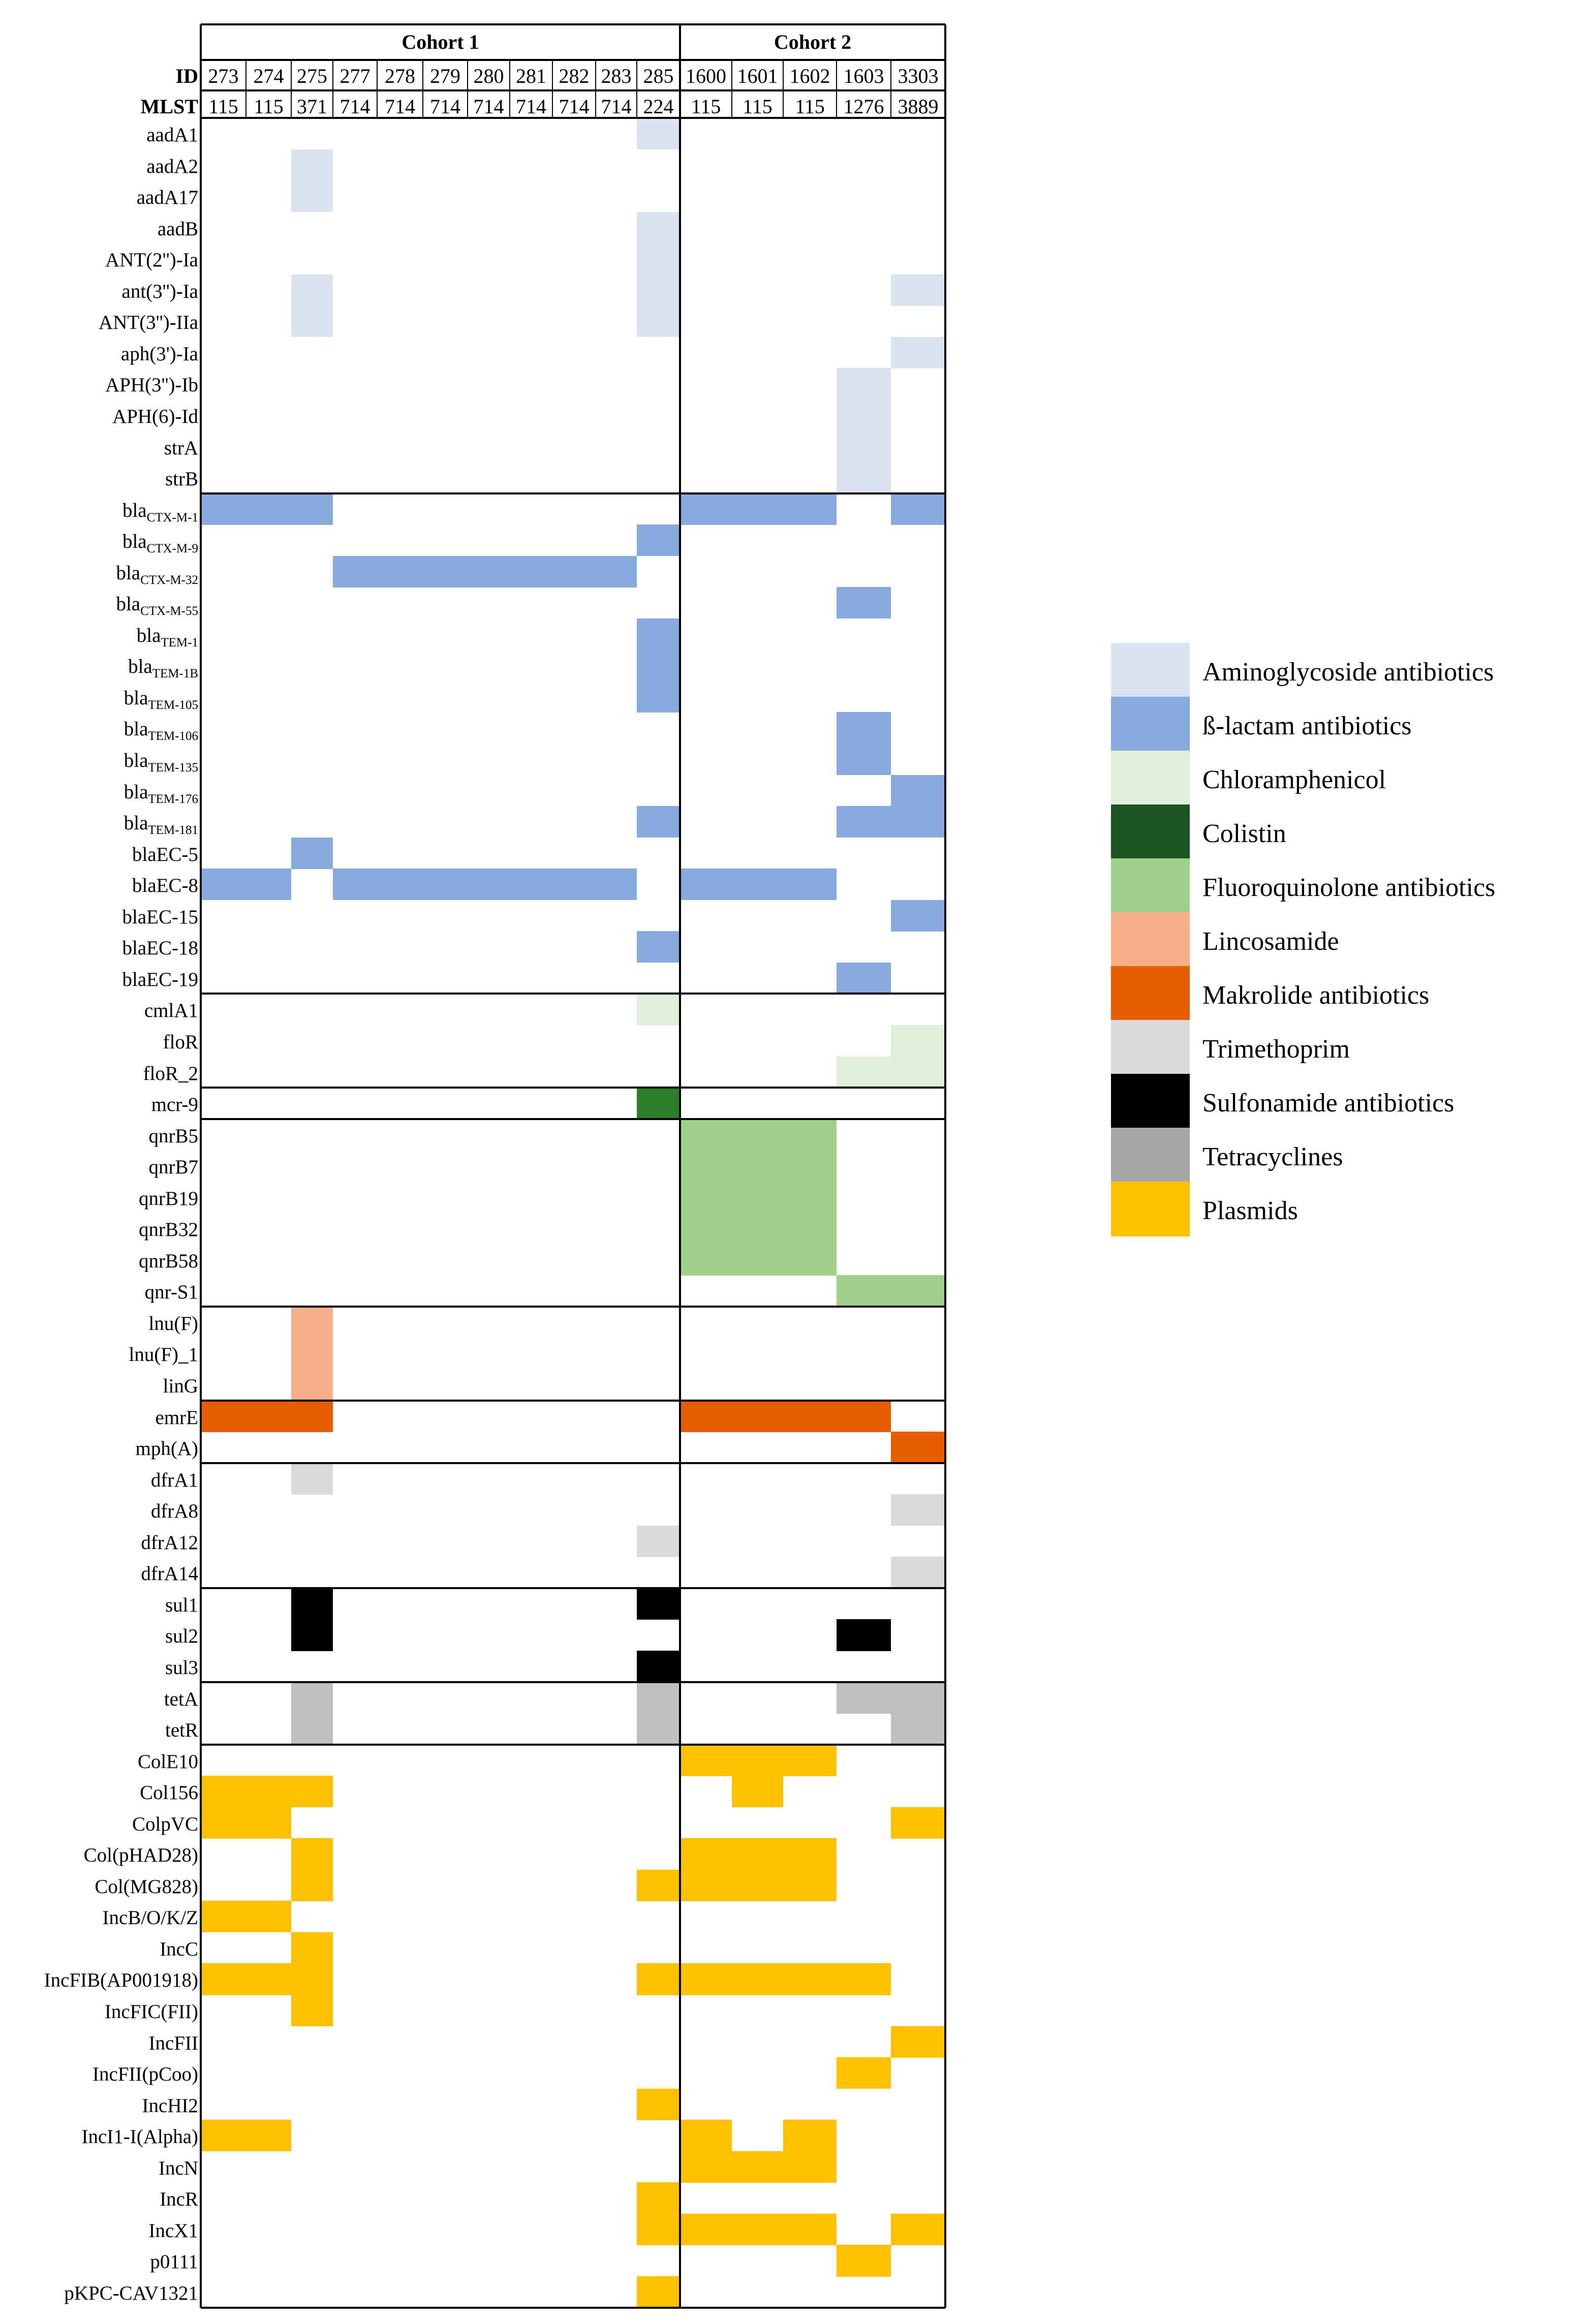  I want to click on gene-label: Col(pHAD28), so click(141, 1855).